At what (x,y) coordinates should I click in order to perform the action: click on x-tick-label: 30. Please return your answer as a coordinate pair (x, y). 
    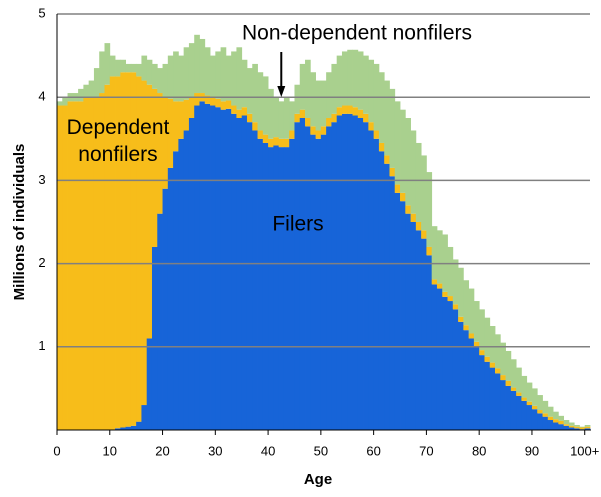
    Looking at the image, I should click on (215, 450).